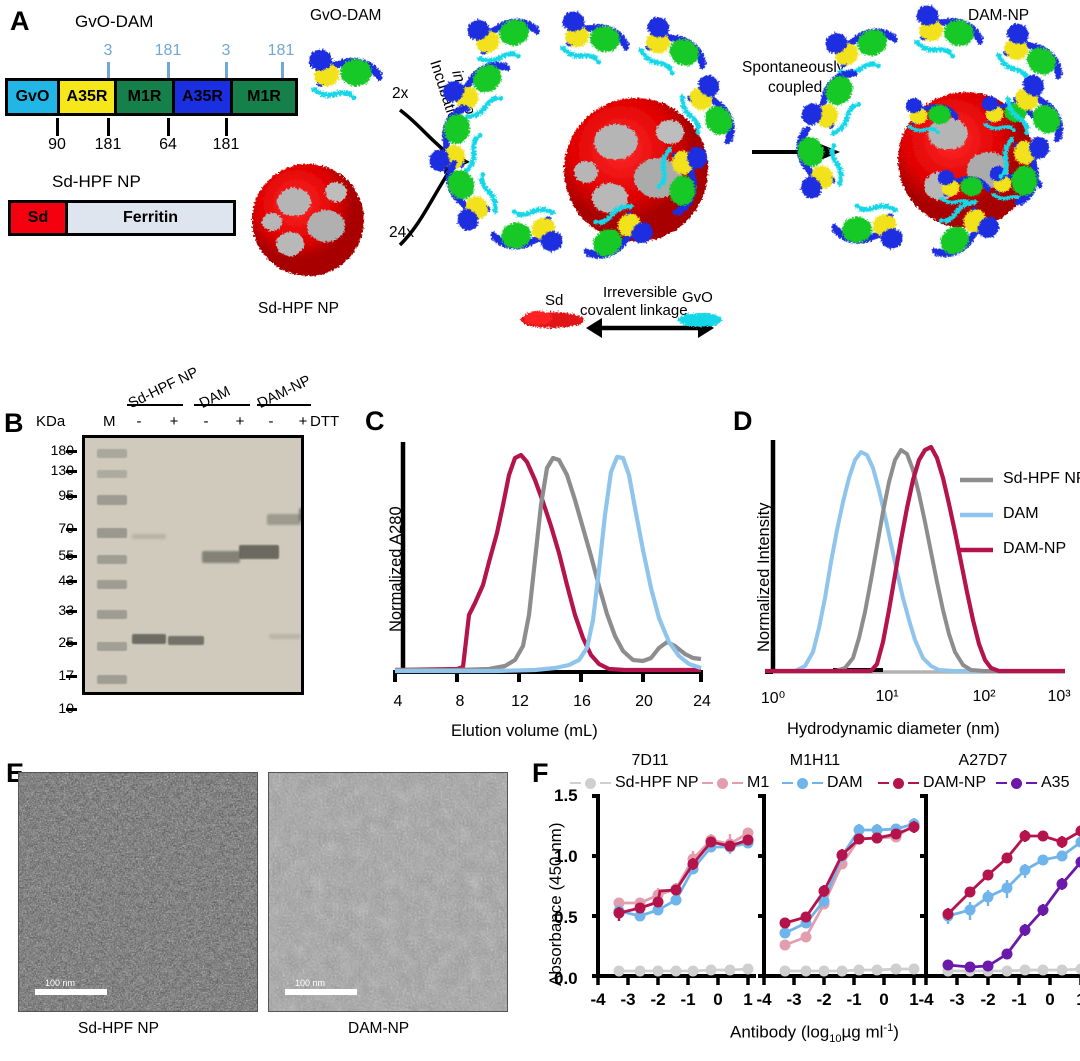 This screenshot has height=1061, width=1080. What do you see at coordinates (887, 696) in the screenshot?
I see `panel-d-xtick-2: 10¹` at bounding box center [887, 696].